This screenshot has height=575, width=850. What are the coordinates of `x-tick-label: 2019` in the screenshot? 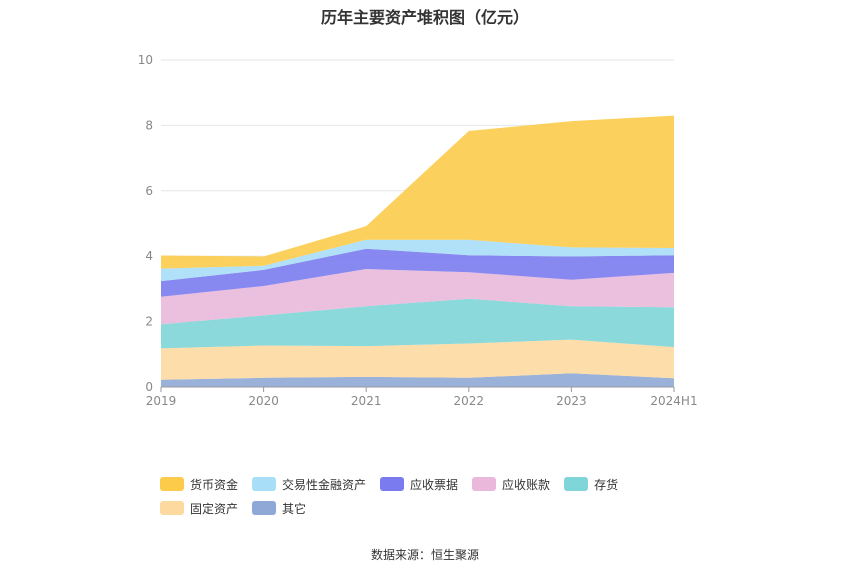 It's located at (161, 401).